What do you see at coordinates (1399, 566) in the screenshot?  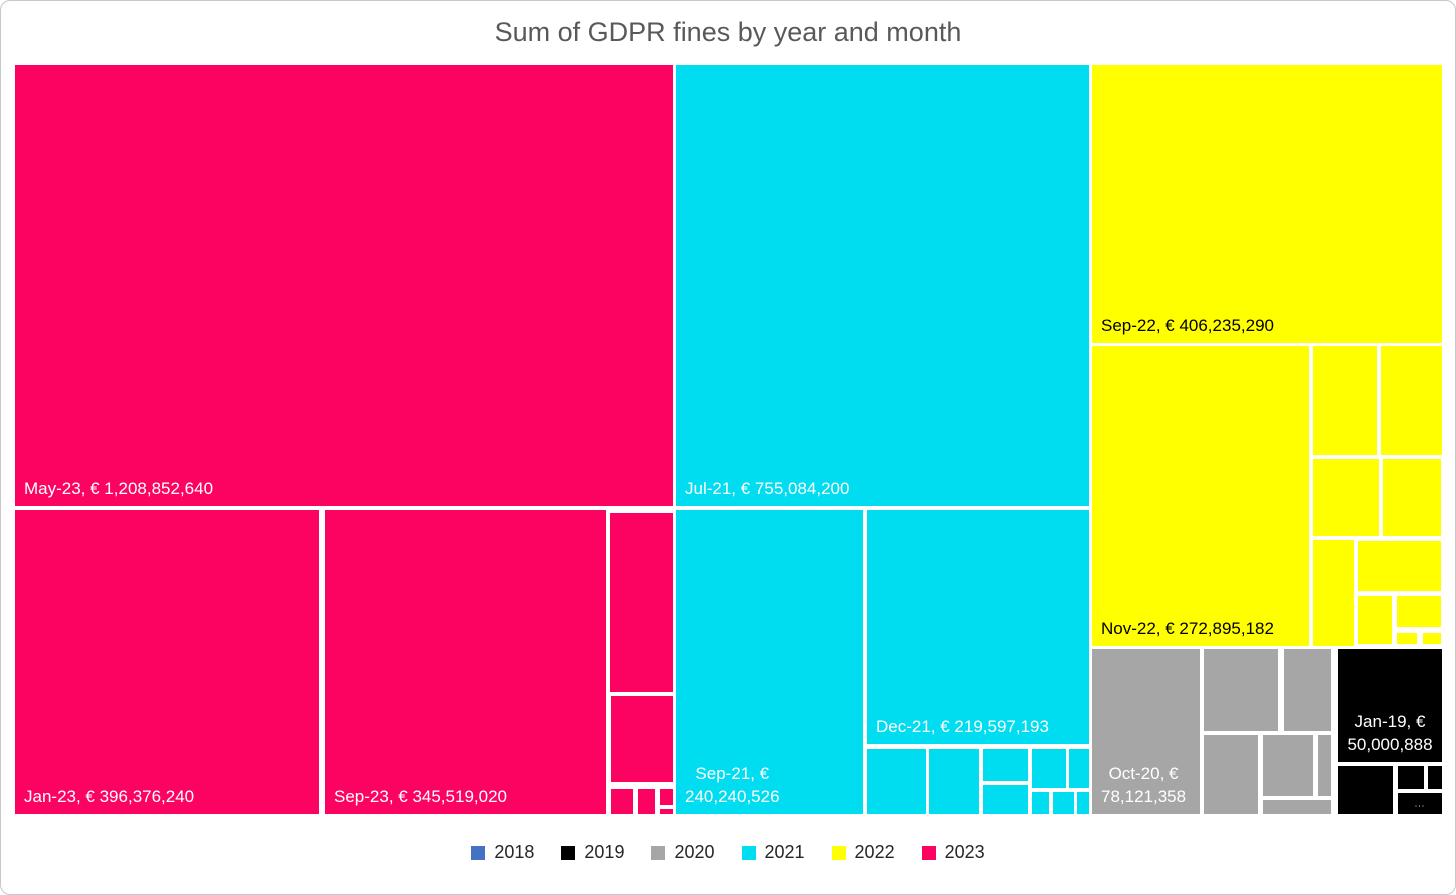 I see `tile-2022-s6` at bounding box center [1399, 566].